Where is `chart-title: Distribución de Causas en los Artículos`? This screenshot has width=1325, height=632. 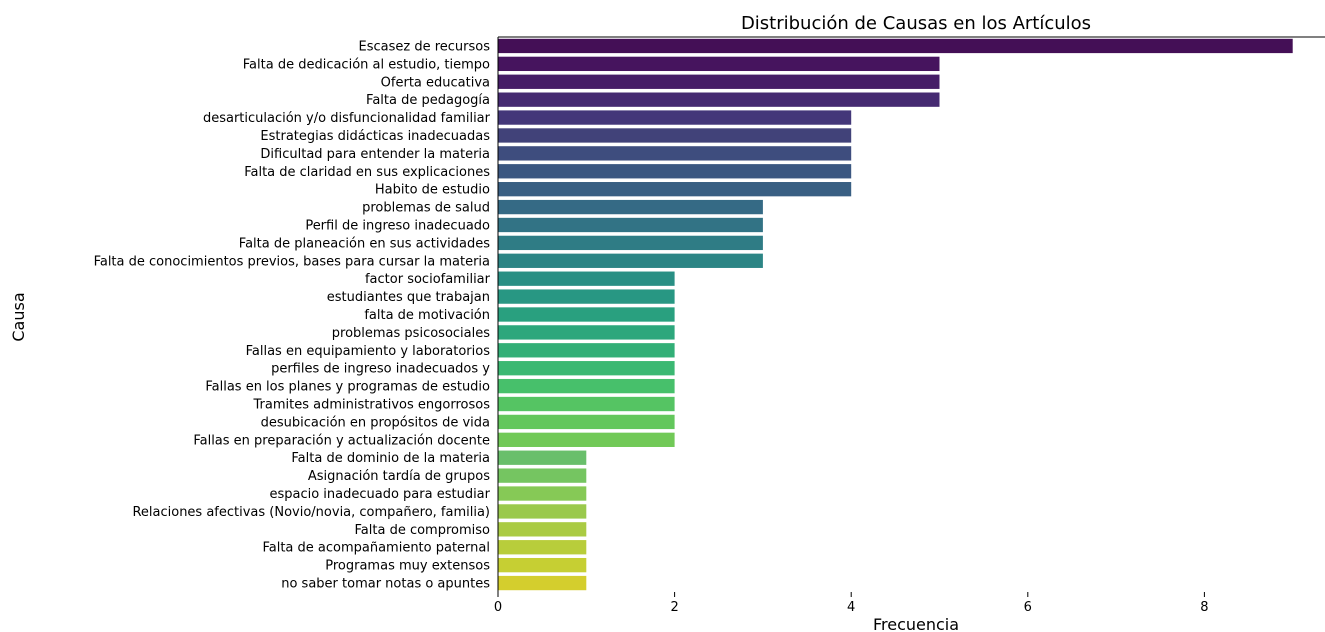 chart-title: Distribución de Causas en los Artículos is located at coordinates (916, 23).